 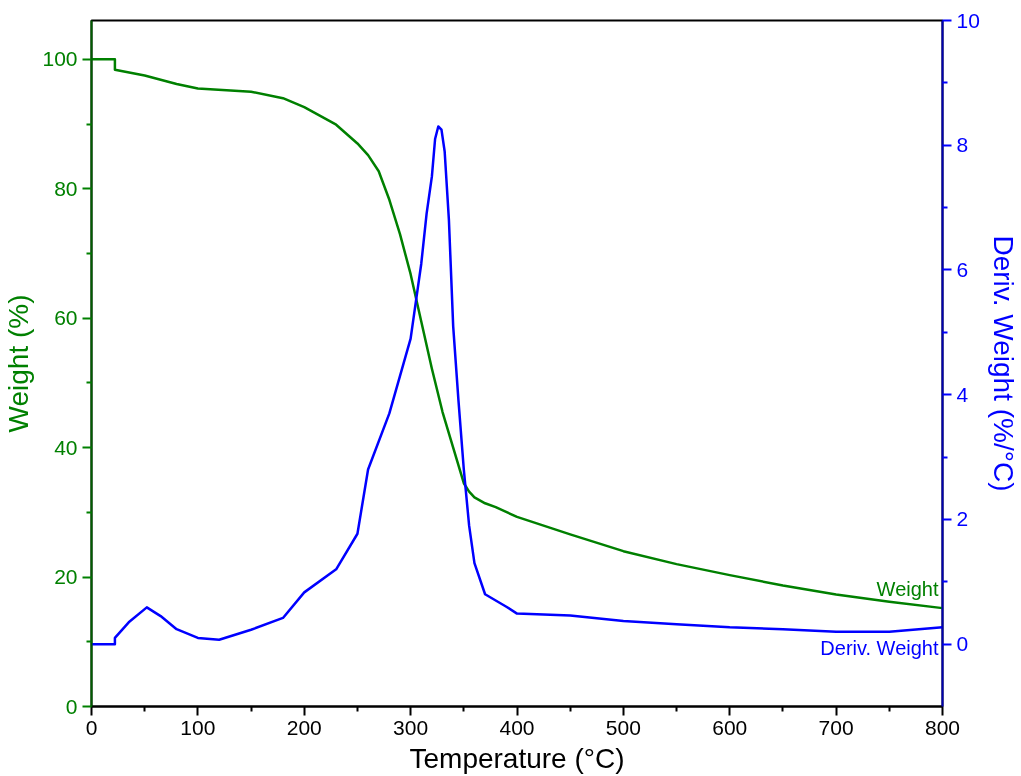 What do you see at coordinates (91, 727) in the screenshot?
I see `x-tick-label: 0` at bounding box center [91, 727].